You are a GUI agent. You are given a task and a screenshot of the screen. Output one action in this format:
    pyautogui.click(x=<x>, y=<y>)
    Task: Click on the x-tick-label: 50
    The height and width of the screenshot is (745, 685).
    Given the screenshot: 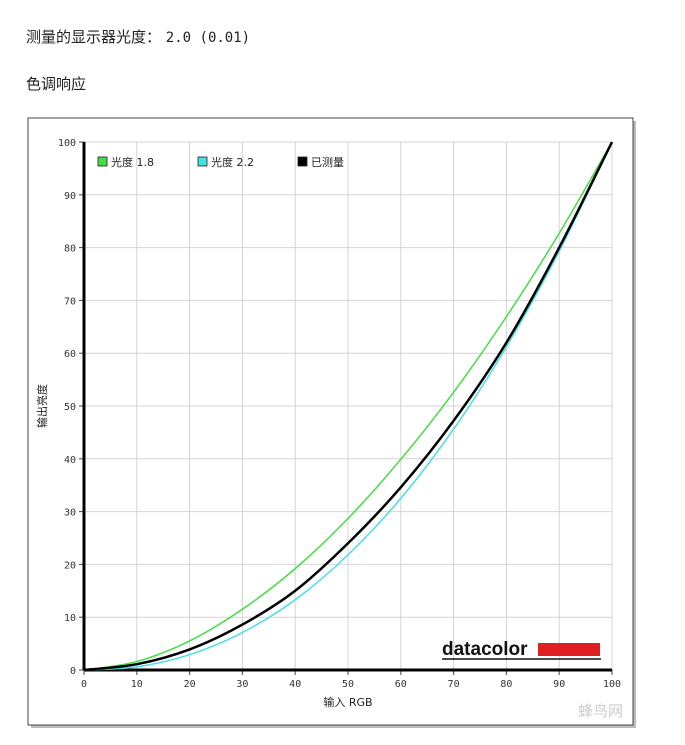 What is the action you would take?
    pyautogui.click(x=348, y=684)
    